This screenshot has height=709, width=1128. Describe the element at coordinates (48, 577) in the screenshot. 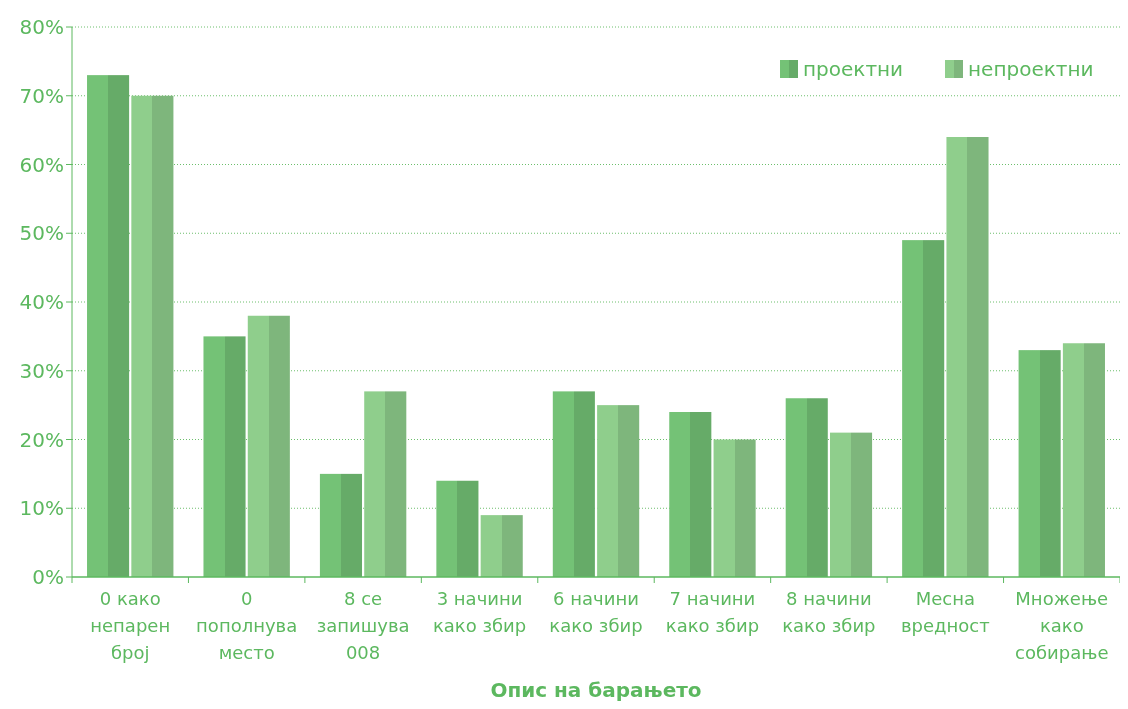

I see `y-tick-label: 0%` at that location.